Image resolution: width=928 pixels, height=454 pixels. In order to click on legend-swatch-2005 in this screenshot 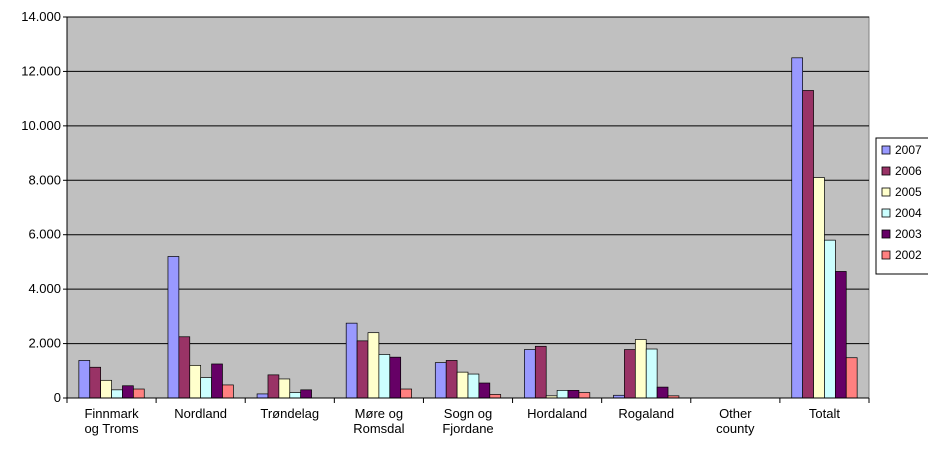, I will do `click(886, 192)`.